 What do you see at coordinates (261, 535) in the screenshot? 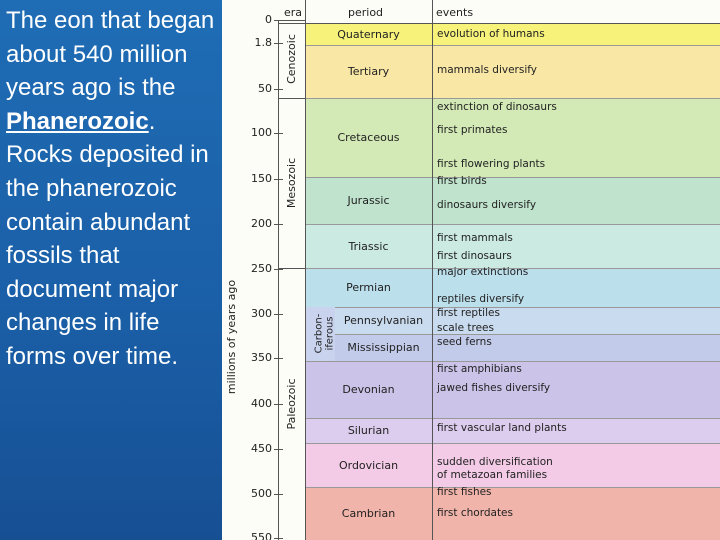
I see `tick-label: 550` at bounding box center [261, 535].